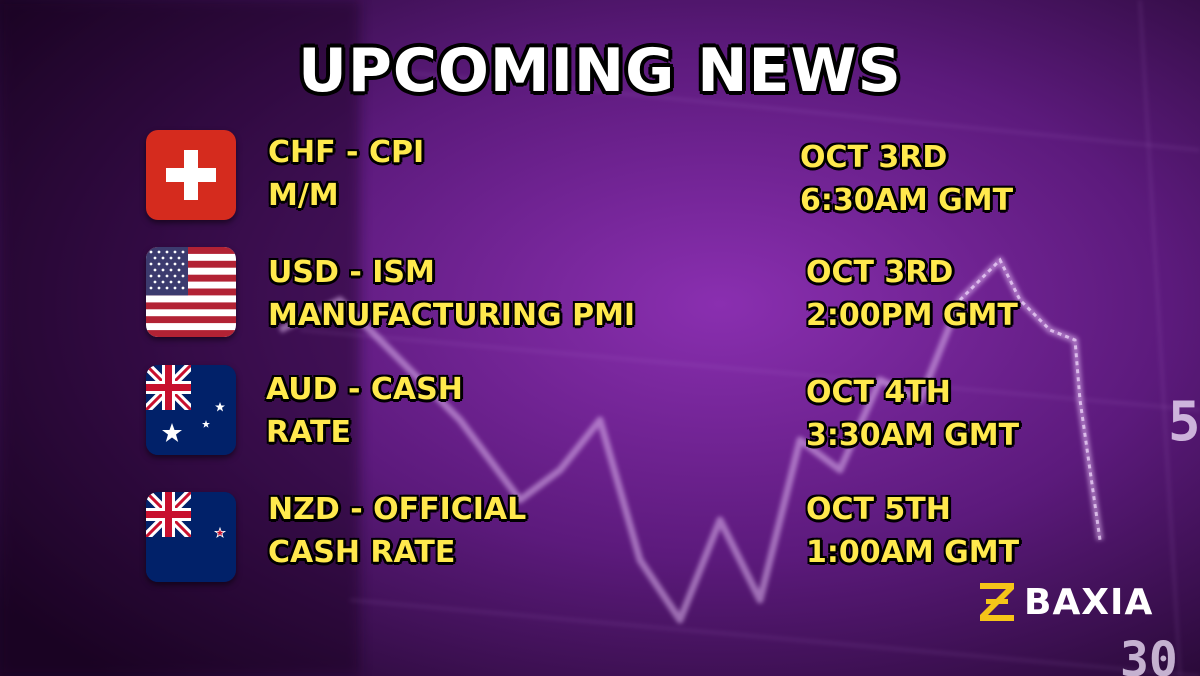 This screenshot has height=676, width=1200. What do you see at coordinates (303, 195) in the screenshot?
I see `event-name-line2: M/M` at bounding box center [303, 195].